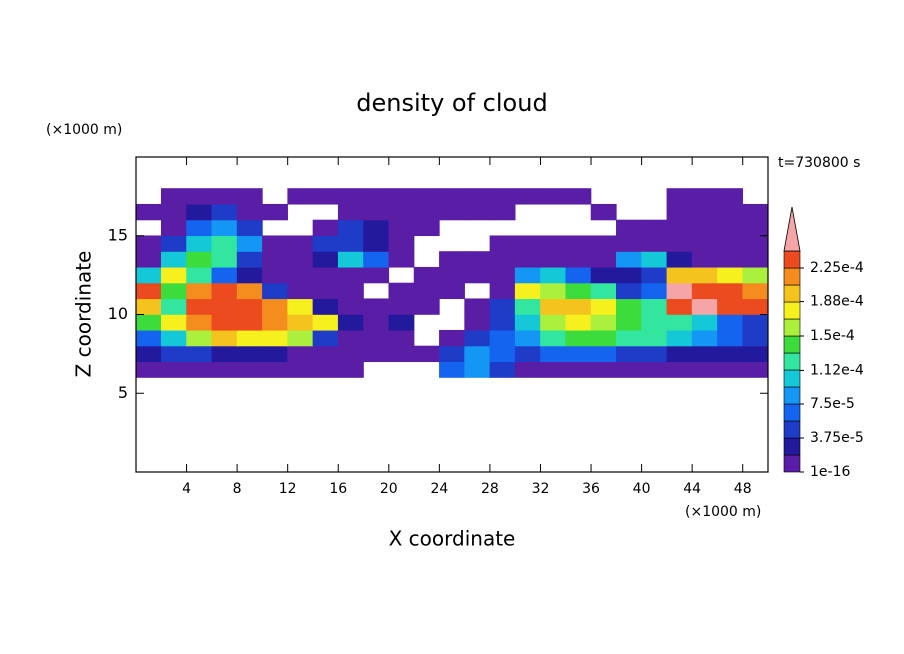  I want to click on colorbar-over, so click(792, 229).